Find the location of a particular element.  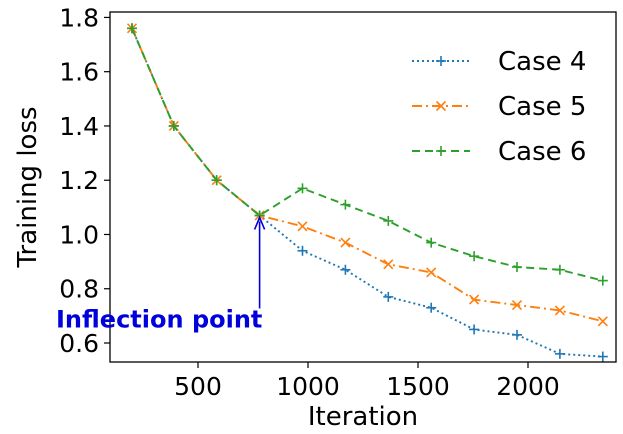

y-axis-label: Training loss is located at coordinates (28, 187).